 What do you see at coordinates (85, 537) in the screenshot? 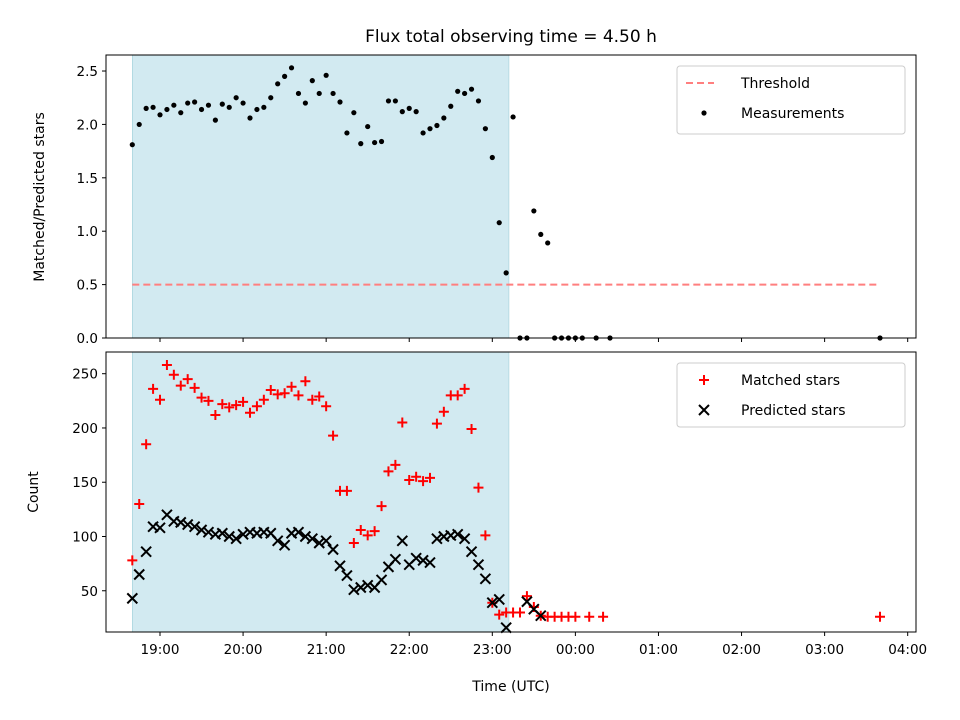
I see `y-tick-label: 100` at bounding box center [85, 537].